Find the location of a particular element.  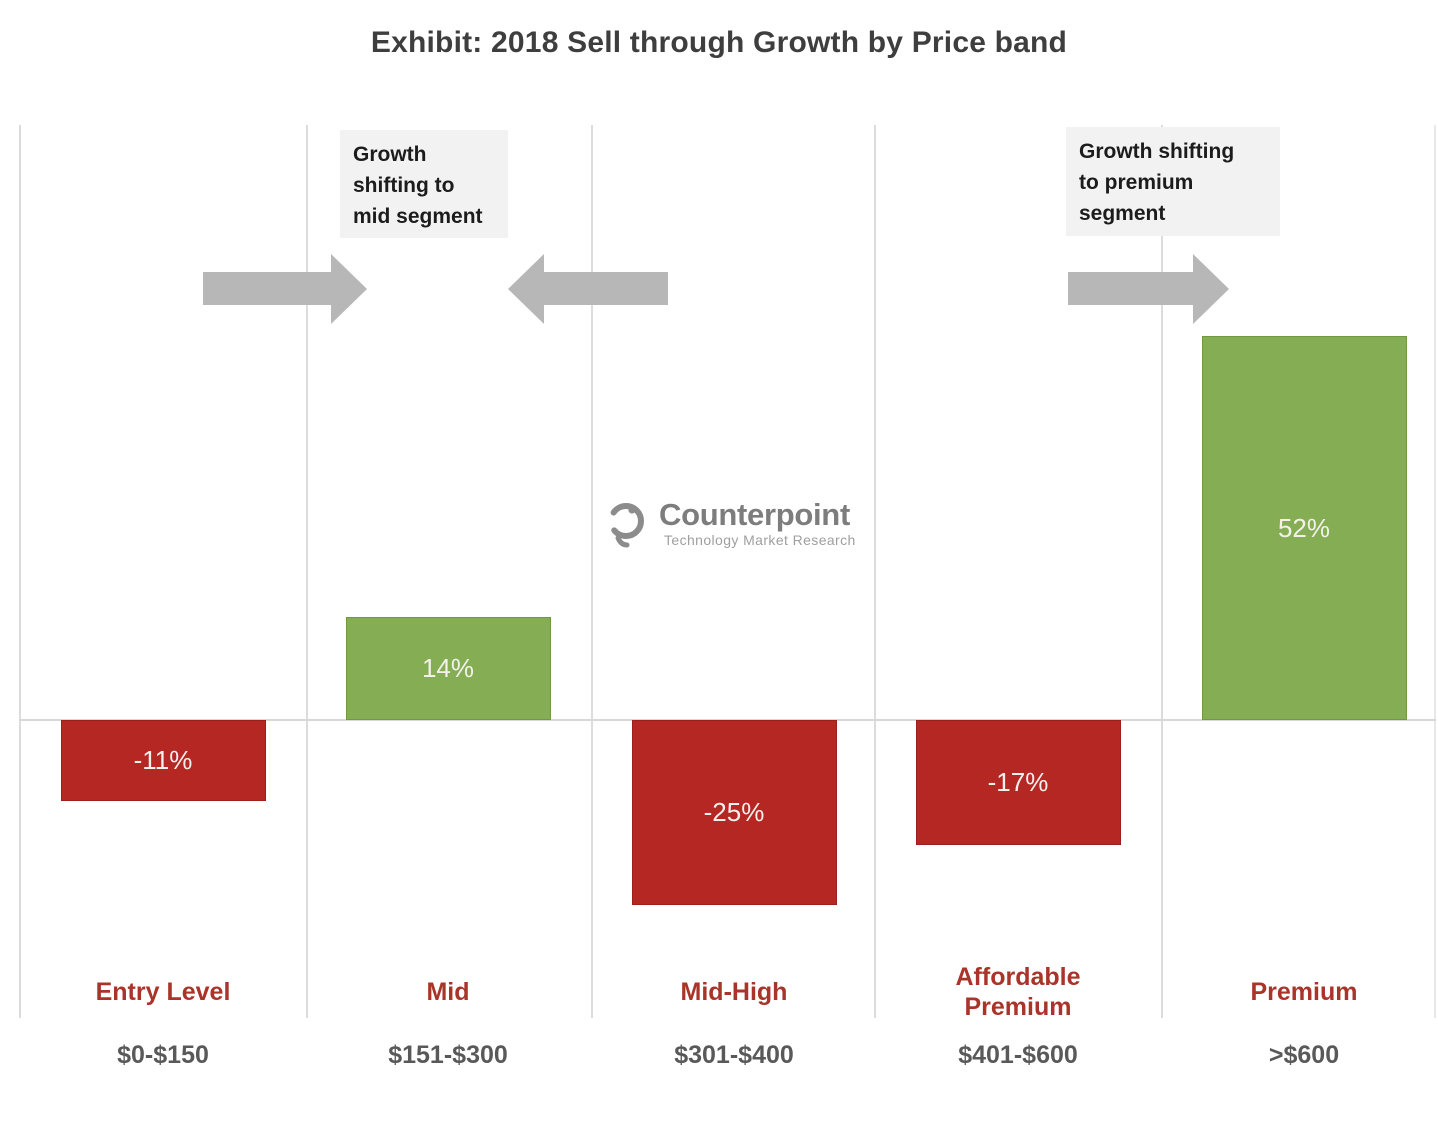

annotation-line: Growth is located at coordinates (390, 154).